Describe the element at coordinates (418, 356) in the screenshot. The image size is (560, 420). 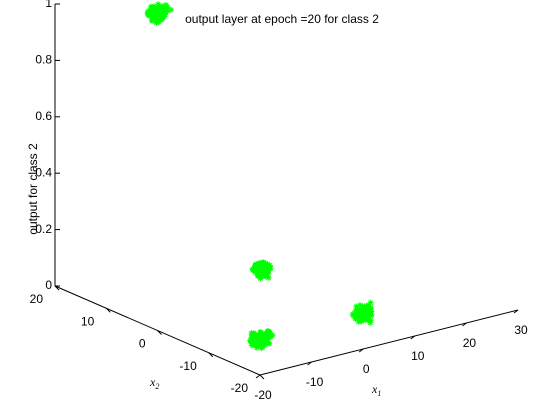
I see `x-tick-label: 10` at that location.